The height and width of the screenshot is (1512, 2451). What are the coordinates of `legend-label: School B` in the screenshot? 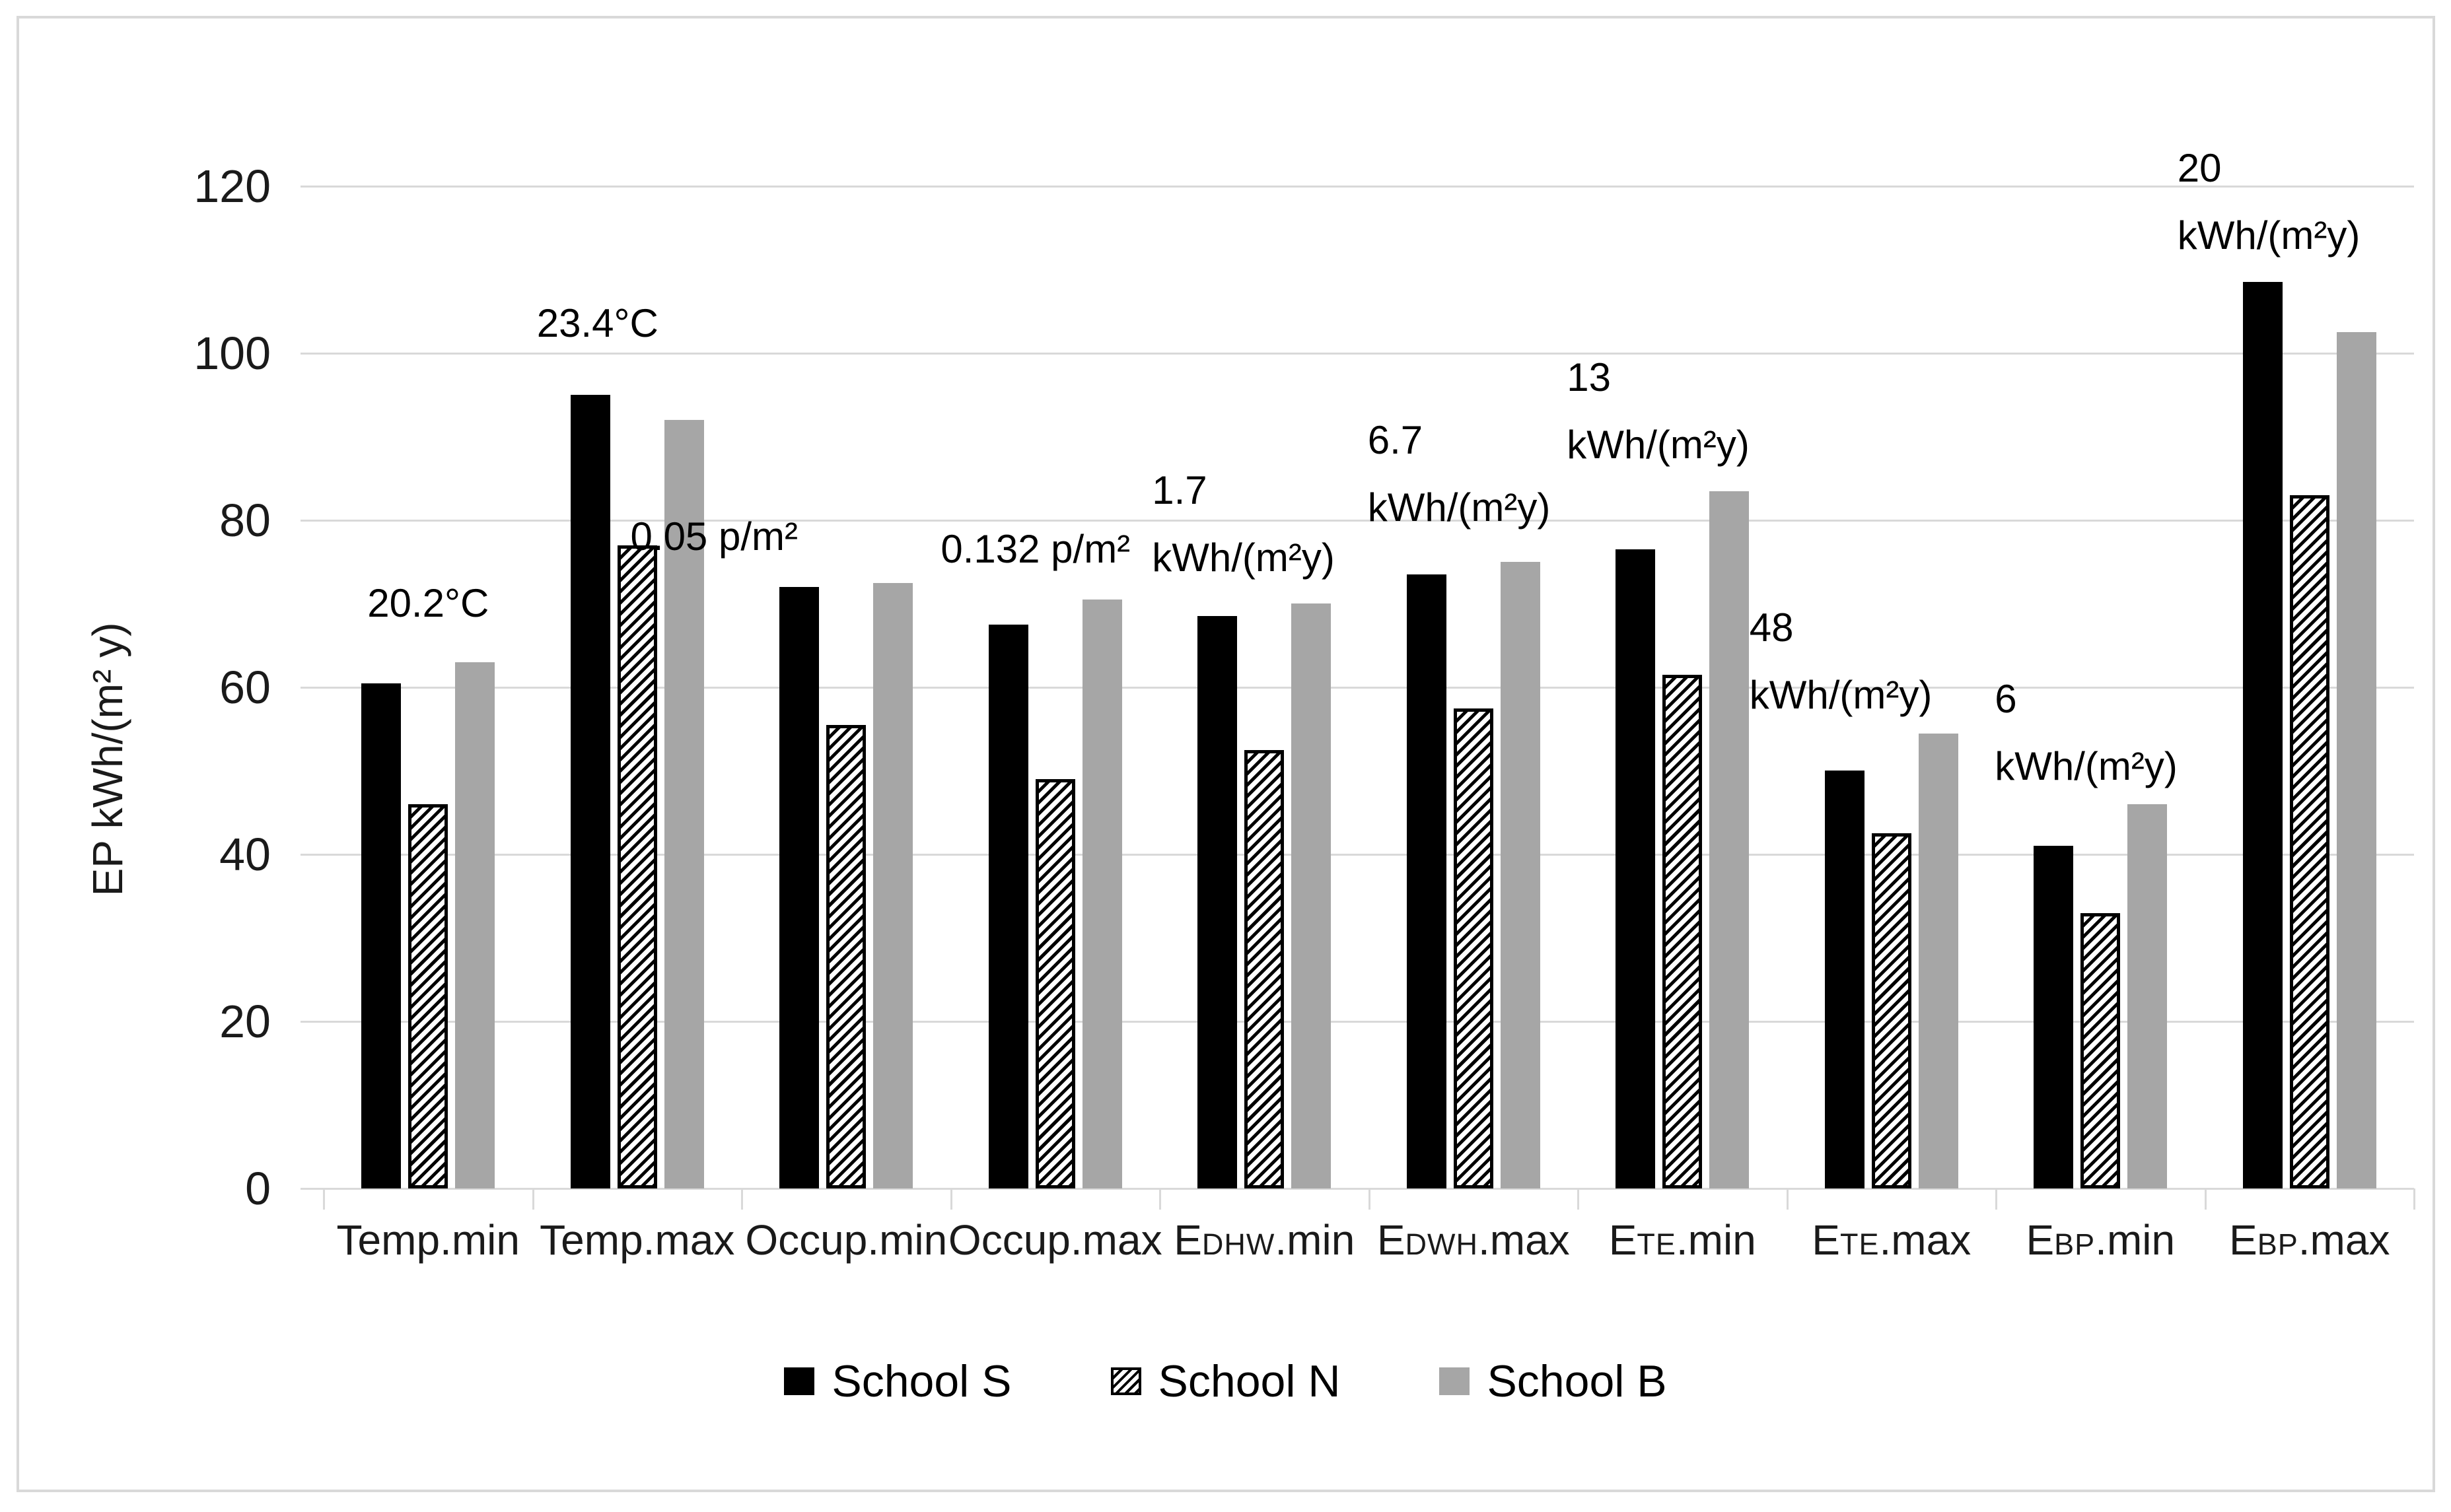 It's located at (1577, 1381).